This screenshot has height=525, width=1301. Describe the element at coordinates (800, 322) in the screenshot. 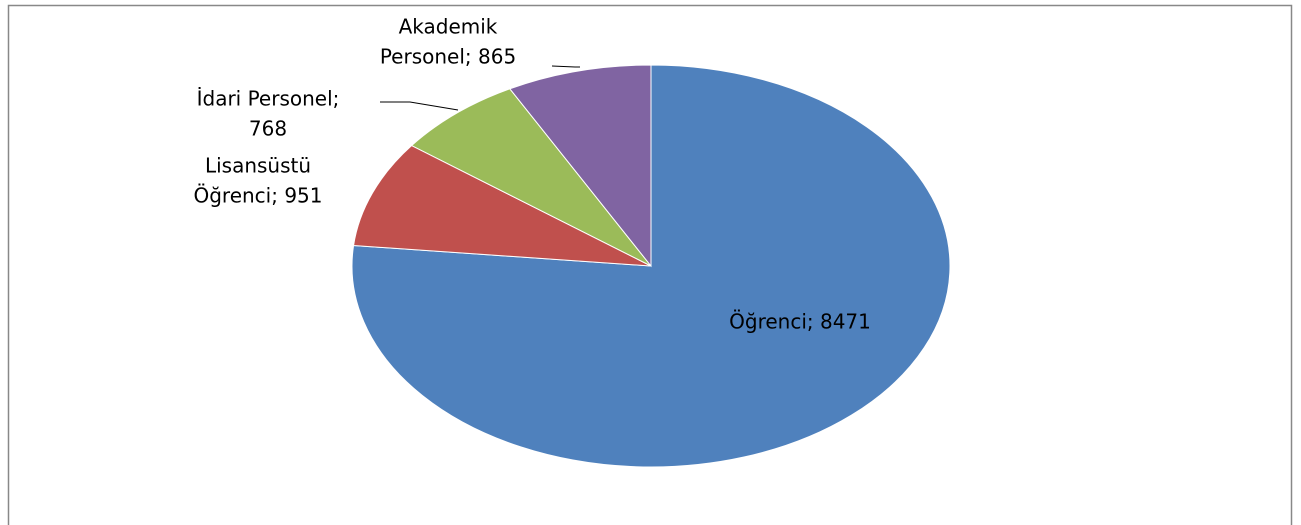

I see `data-label: Öğrenci; 8471` at that location.